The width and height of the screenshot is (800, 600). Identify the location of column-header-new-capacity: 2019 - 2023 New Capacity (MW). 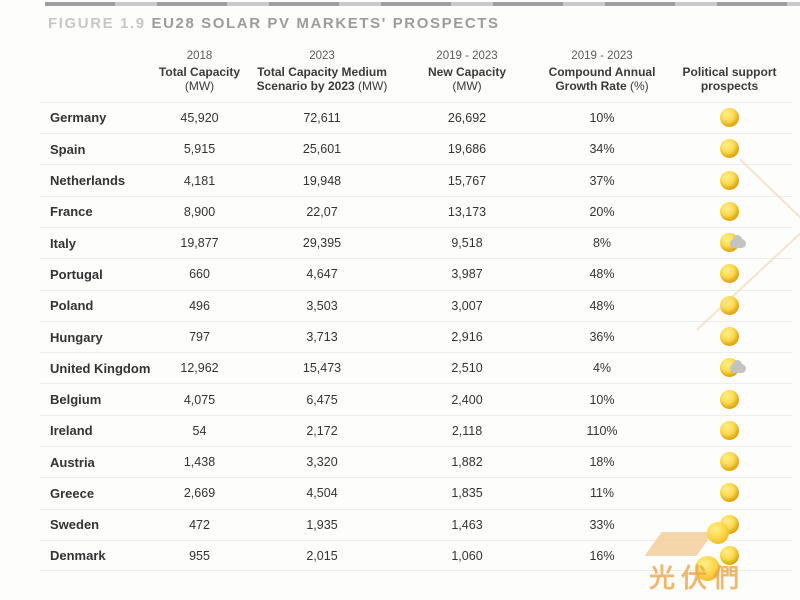
(467, 72).